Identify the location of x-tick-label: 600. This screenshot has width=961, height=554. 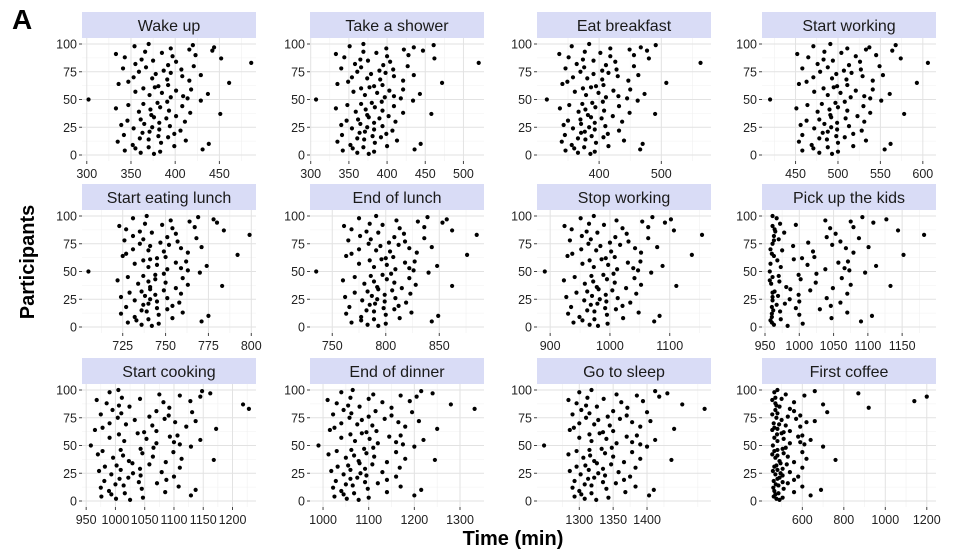
(922, 174).